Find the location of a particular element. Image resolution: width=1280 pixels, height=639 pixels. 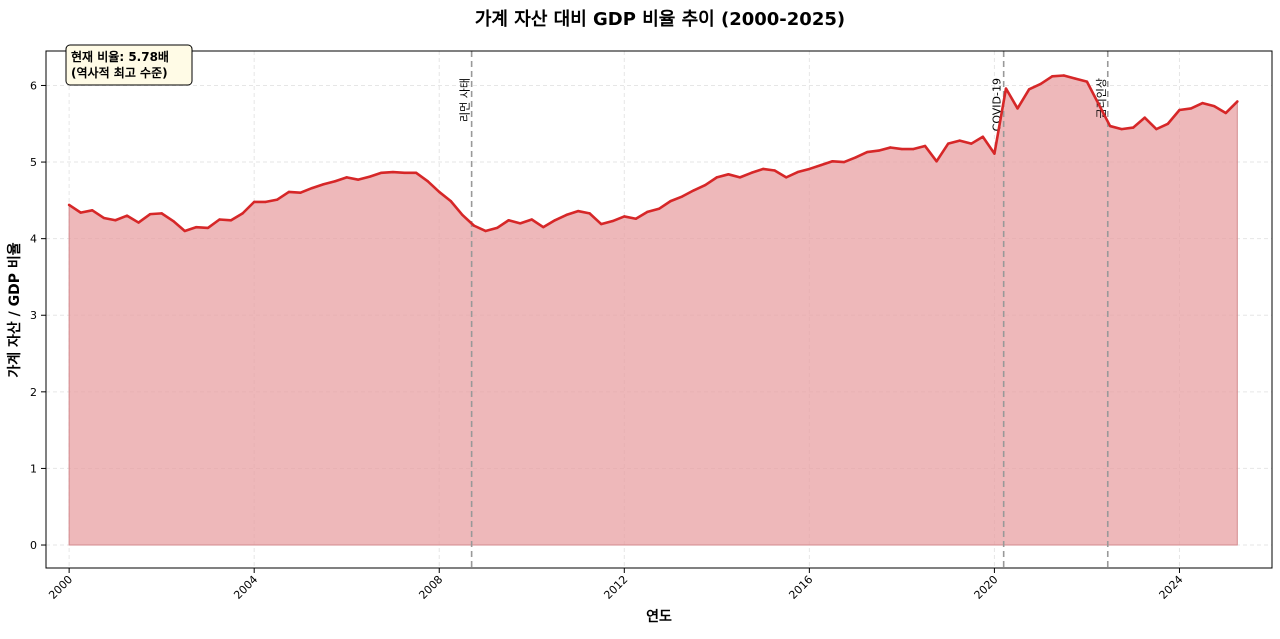

x-axis-ticks: 2000 2004 2008 2012 2016 2020 2024 is located at coordinates (616, 585).